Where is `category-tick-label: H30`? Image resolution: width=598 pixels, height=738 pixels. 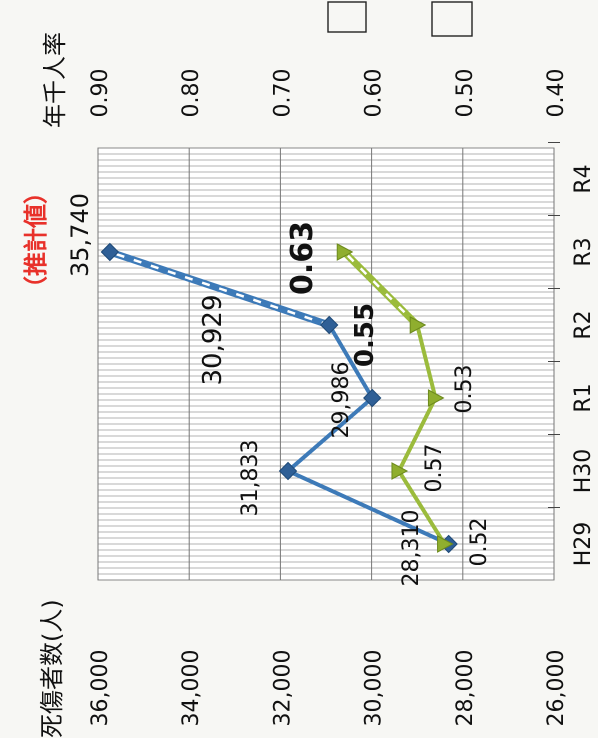 category-tick-label: H30 is located at coordinates (583, 471).